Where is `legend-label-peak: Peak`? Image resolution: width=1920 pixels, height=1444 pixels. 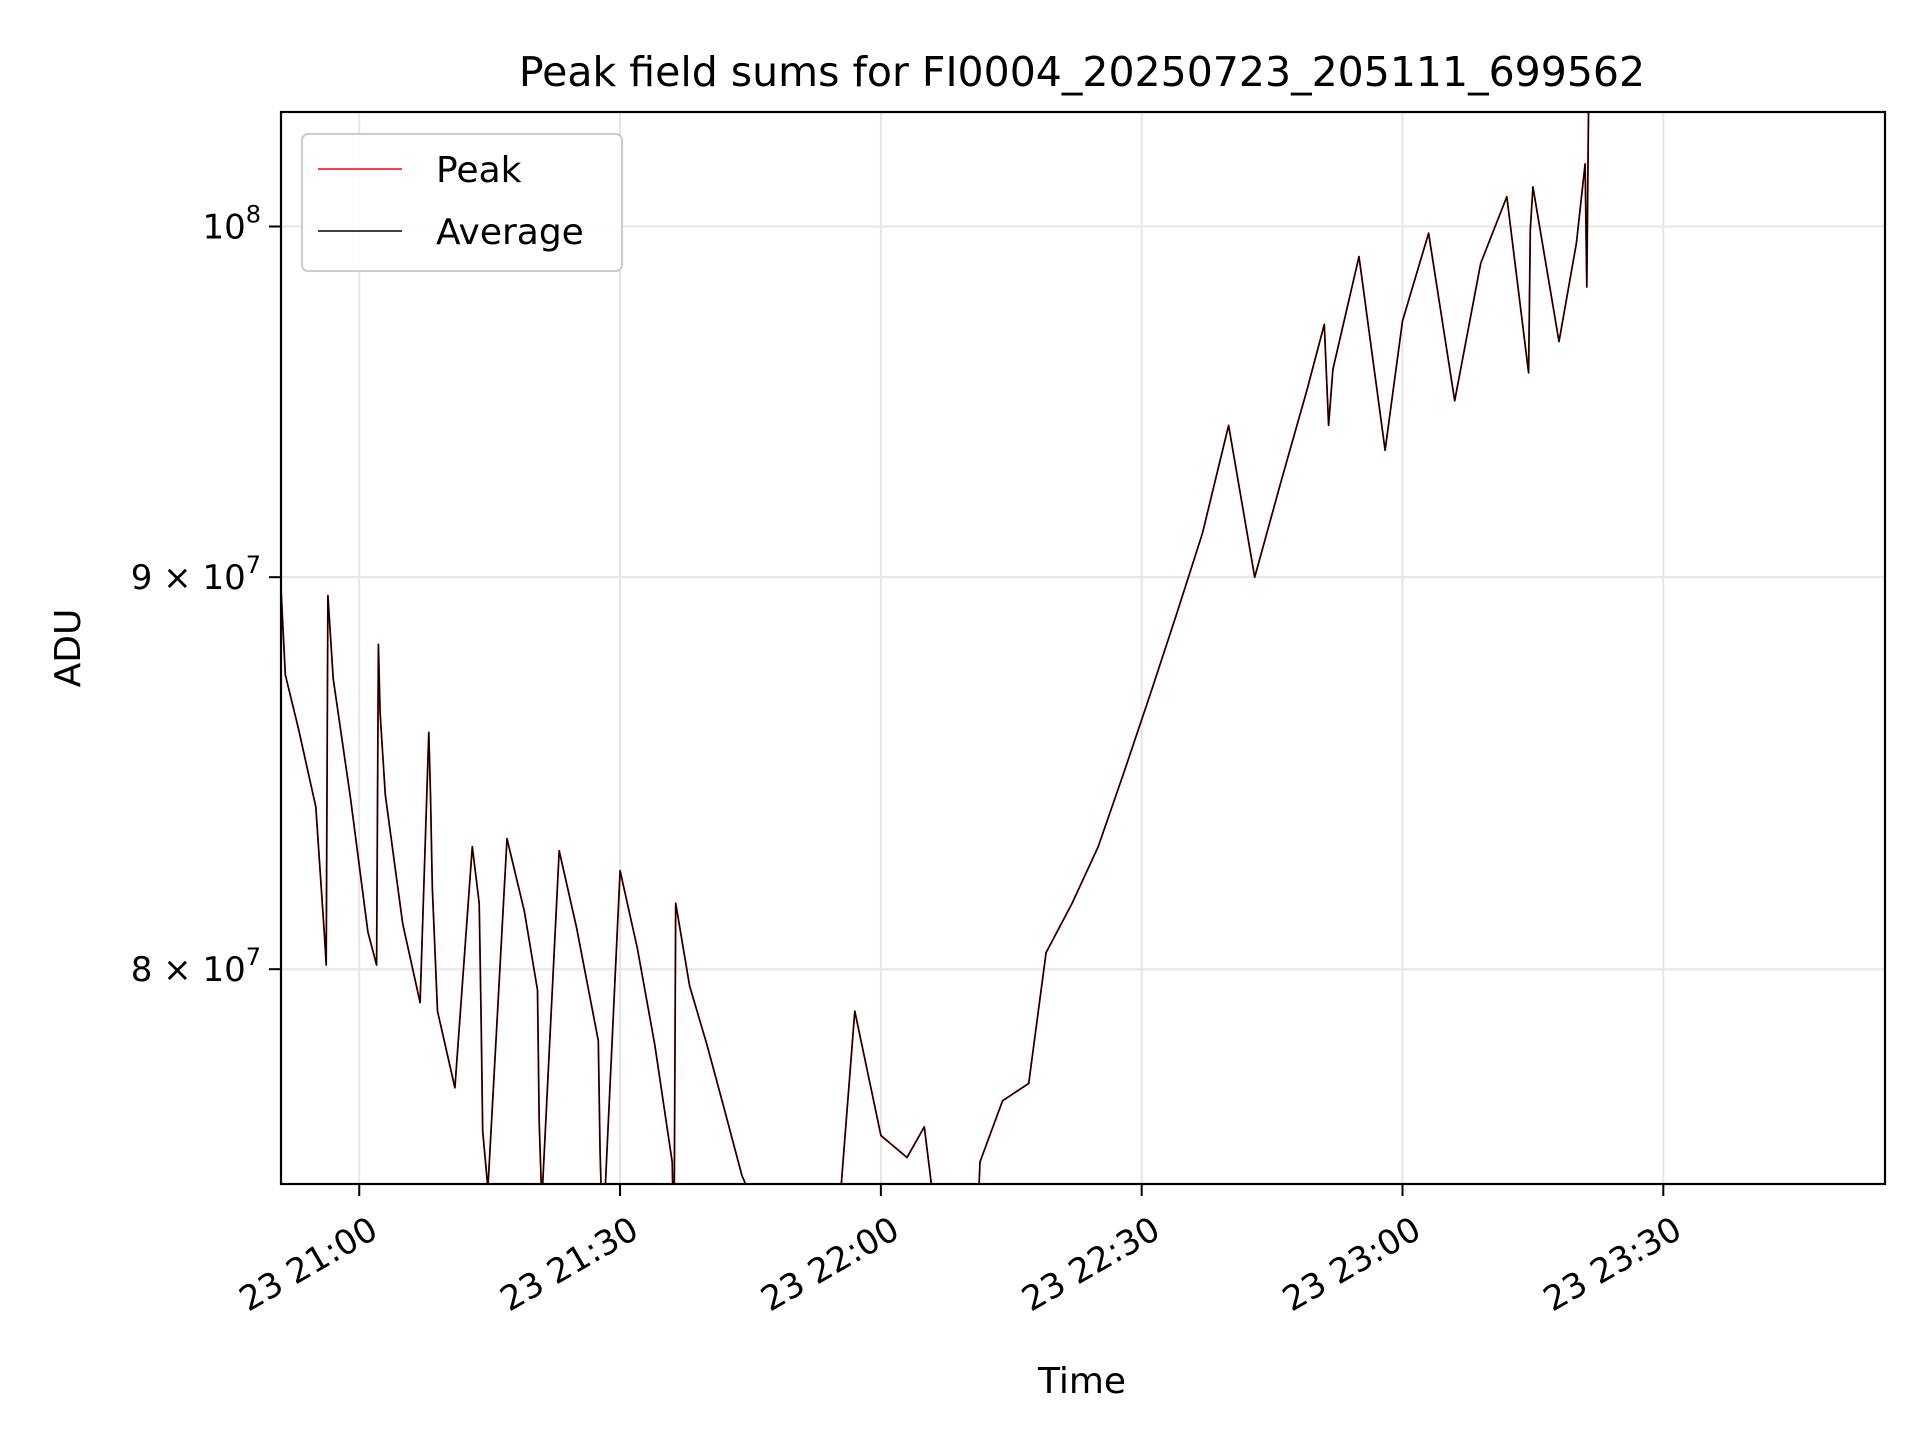
legend-label-peak: Peak is located at coordinates (479, 170).